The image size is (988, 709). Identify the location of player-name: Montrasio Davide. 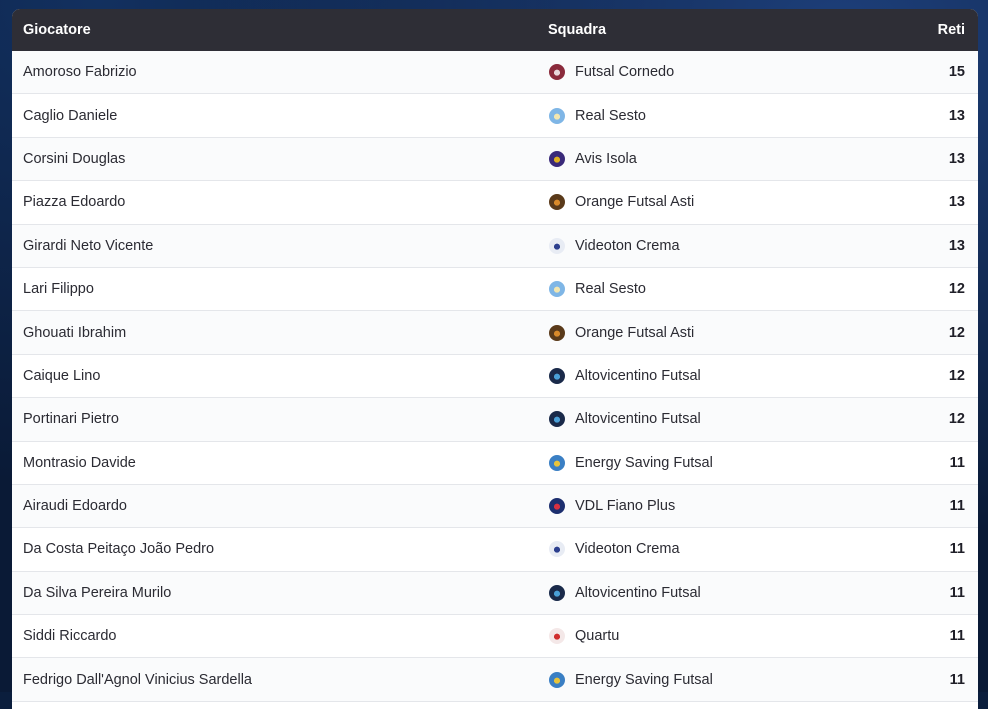
(274, 463).